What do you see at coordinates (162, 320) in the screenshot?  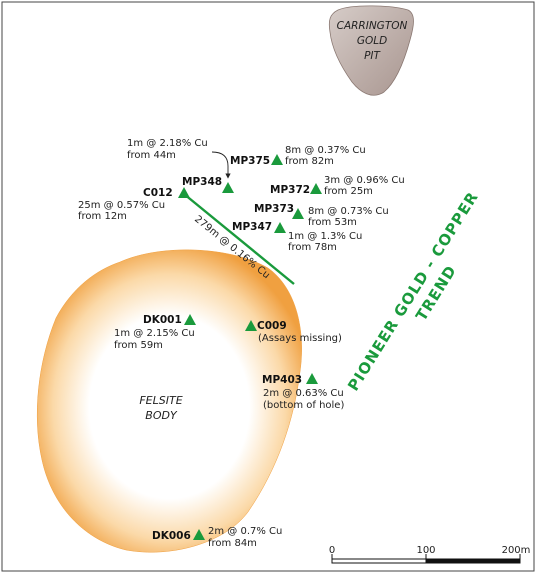 I see `hole-name: DK001` at bounding box center [162, 320].